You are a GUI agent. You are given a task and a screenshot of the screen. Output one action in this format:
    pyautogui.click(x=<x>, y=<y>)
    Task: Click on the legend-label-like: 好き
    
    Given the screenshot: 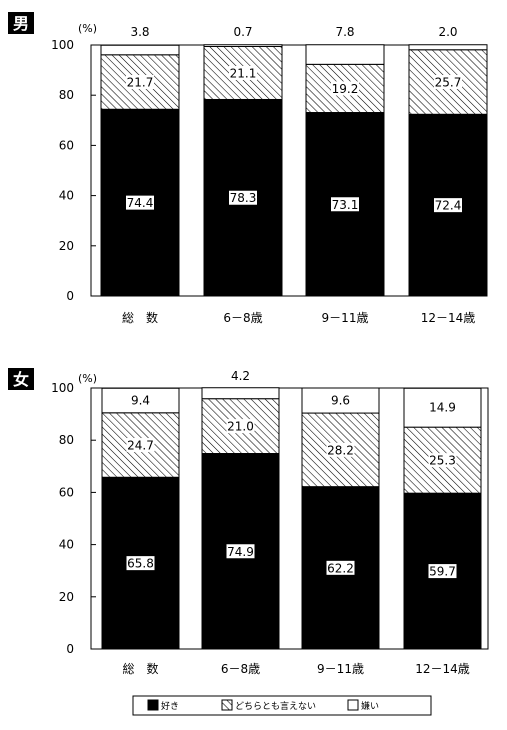 What is the action you would take?
    pyautogui.click(x=170, y=706)
    